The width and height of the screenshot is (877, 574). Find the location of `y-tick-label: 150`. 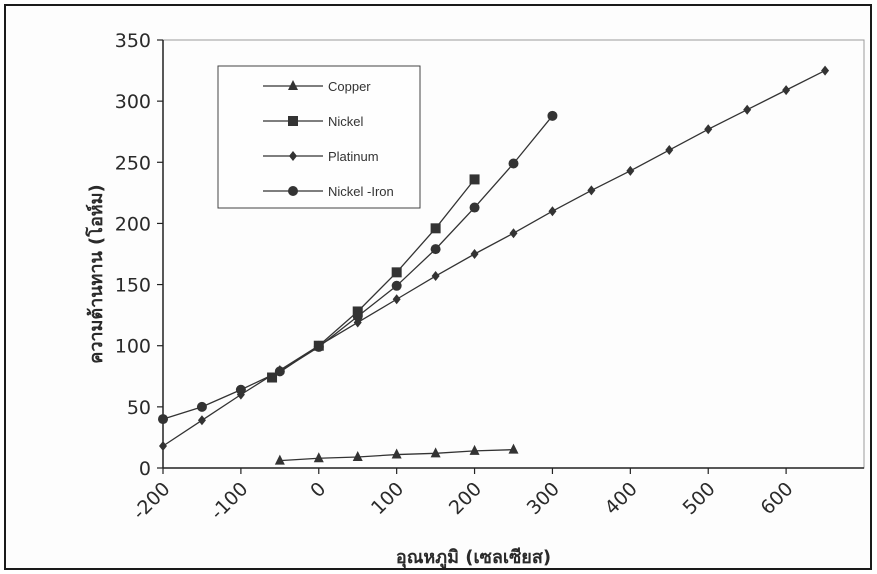

y-tick-label: 150 is located at coordinates (133, 286).